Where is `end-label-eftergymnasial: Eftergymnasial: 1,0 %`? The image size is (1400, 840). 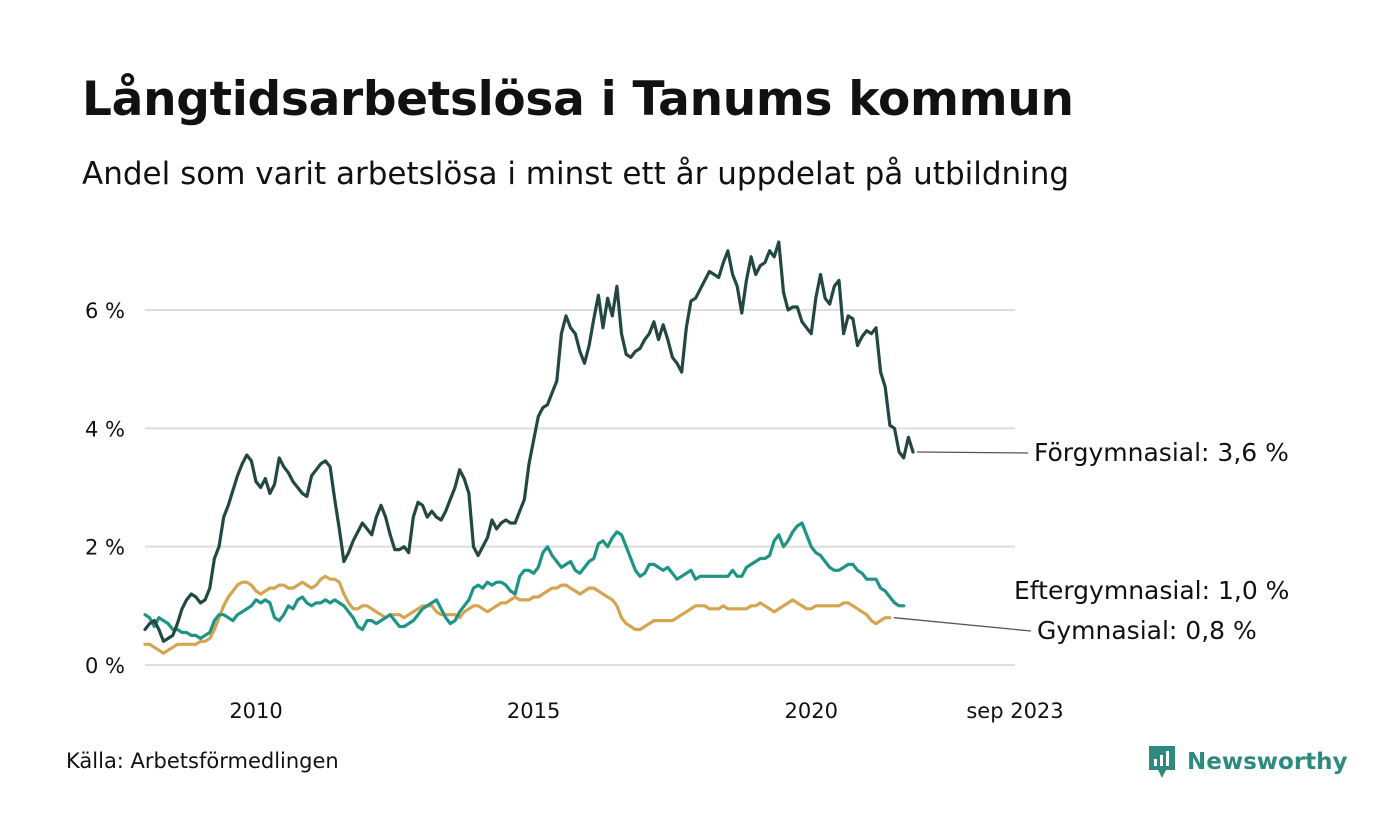 end-label-eftergymnasial: Eftergymnasial: 1,0 % is located at coordinates (1151, 590).